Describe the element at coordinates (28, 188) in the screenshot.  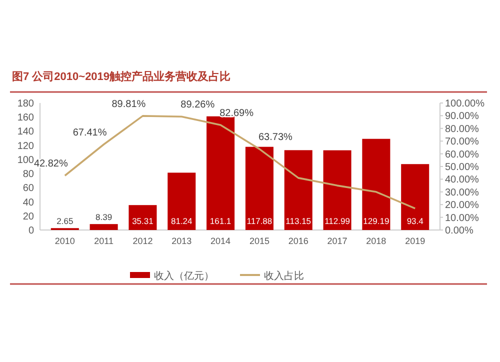
I see `y-tick-label: 60` at that location.